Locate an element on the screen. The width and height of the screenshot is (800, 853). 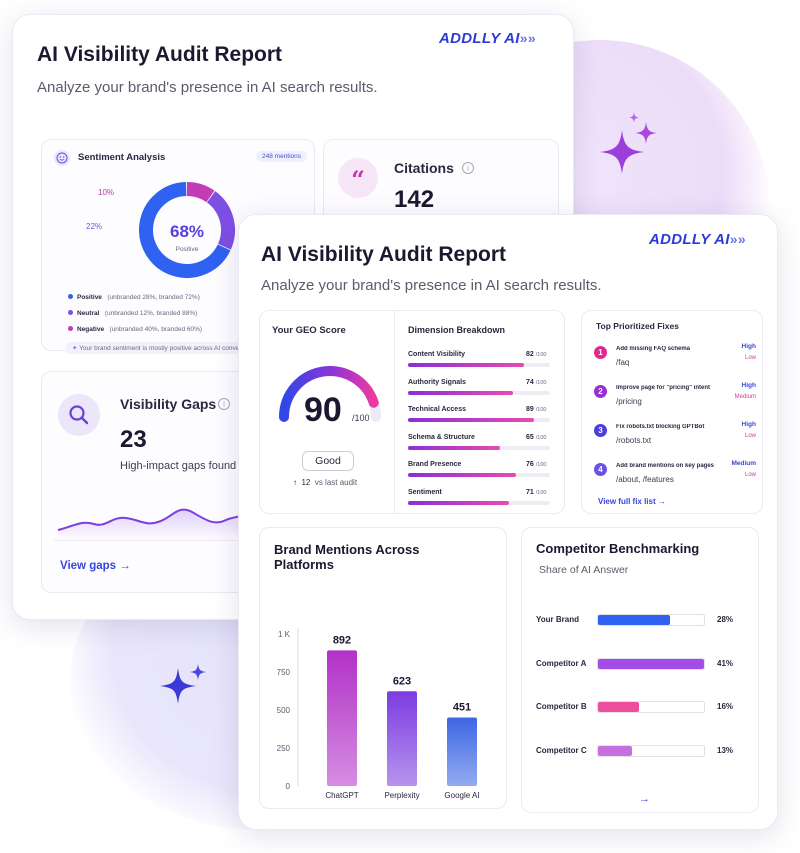
view-fix-list-link: View full fix list → is located at coordinates (632, 501).